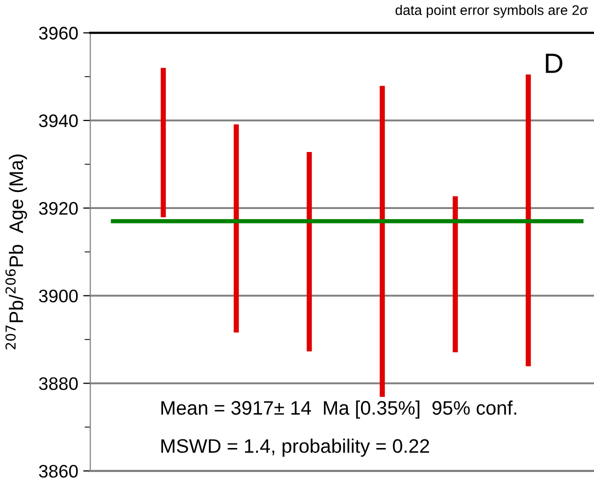 The image size is (594, 483). I want to click on y-tick-label: 3900, so click(58, 296).